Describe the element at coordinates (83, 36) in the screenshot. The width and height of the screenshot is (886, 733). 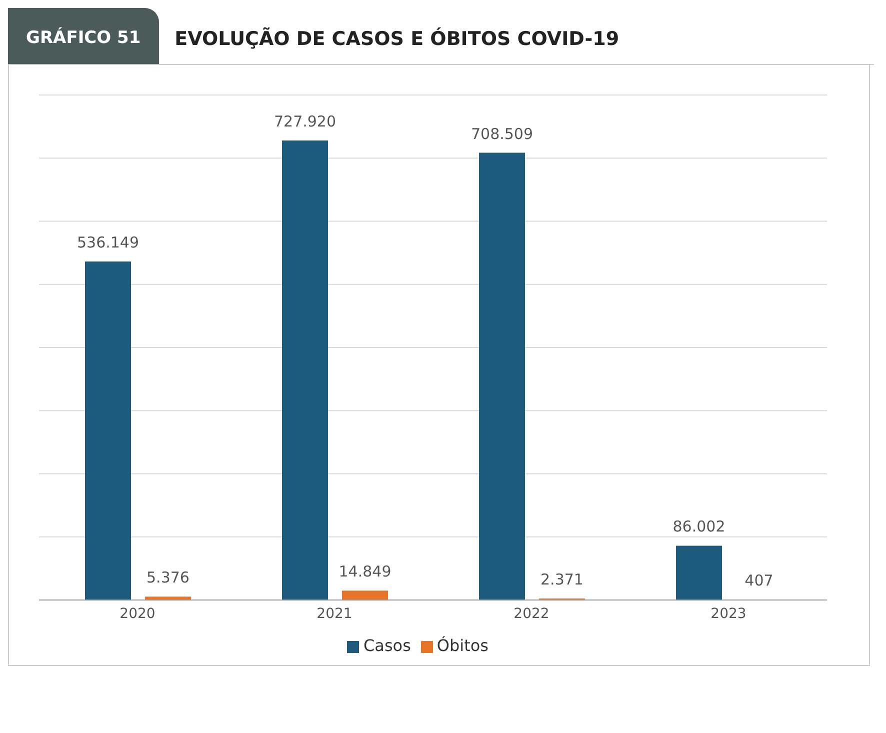
I see `text: GRÁFICO 51` at that location.